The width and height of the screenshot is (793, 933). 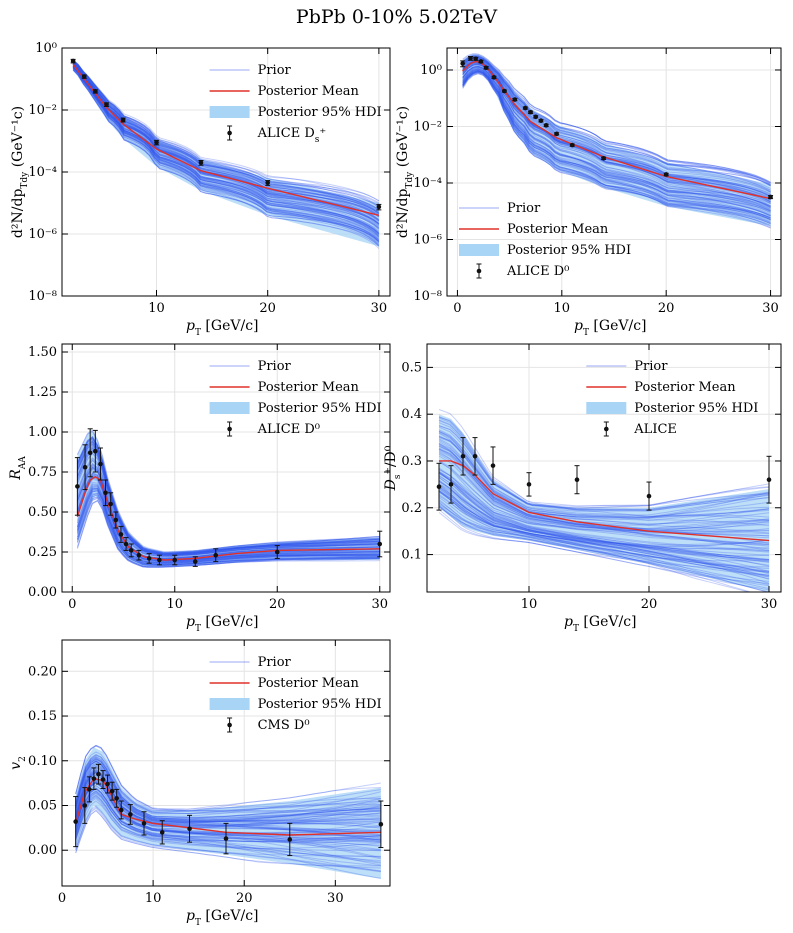 I want to click on y-axis-label: RAA, so click(x=18, y=468).